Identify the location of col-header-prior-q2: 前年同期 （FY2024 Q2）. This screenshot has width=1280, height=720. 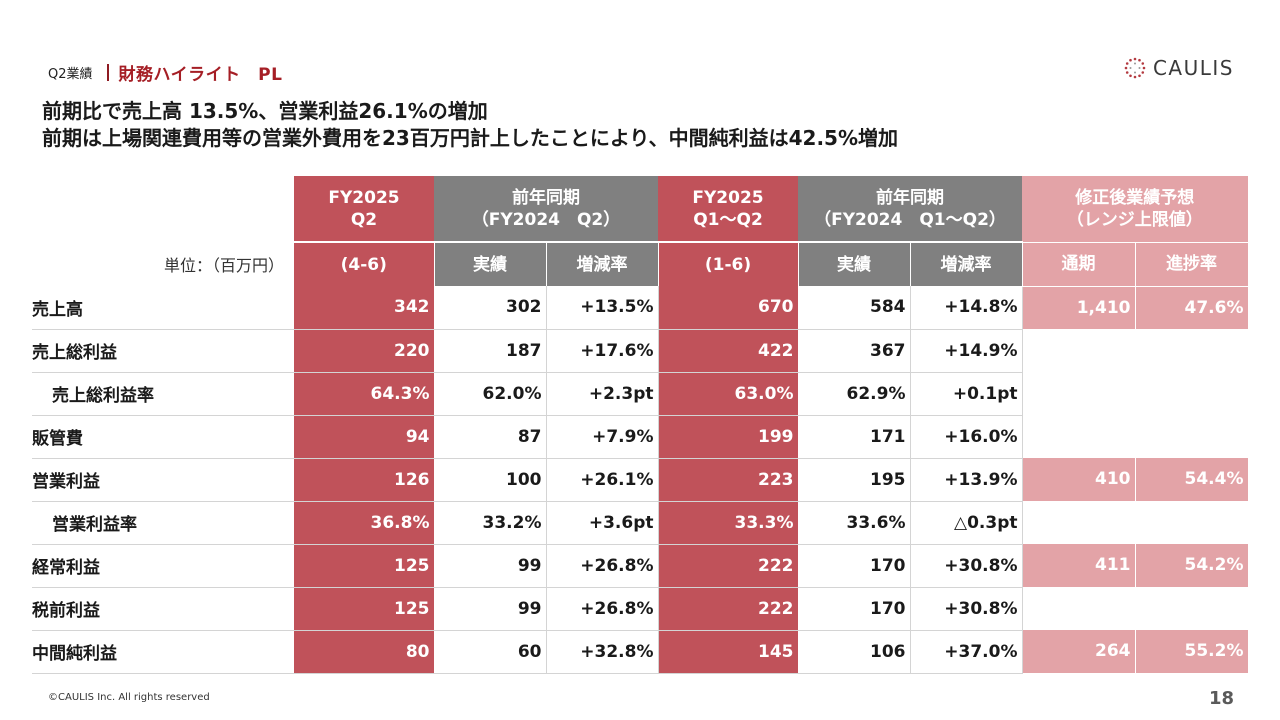
(546, 209).